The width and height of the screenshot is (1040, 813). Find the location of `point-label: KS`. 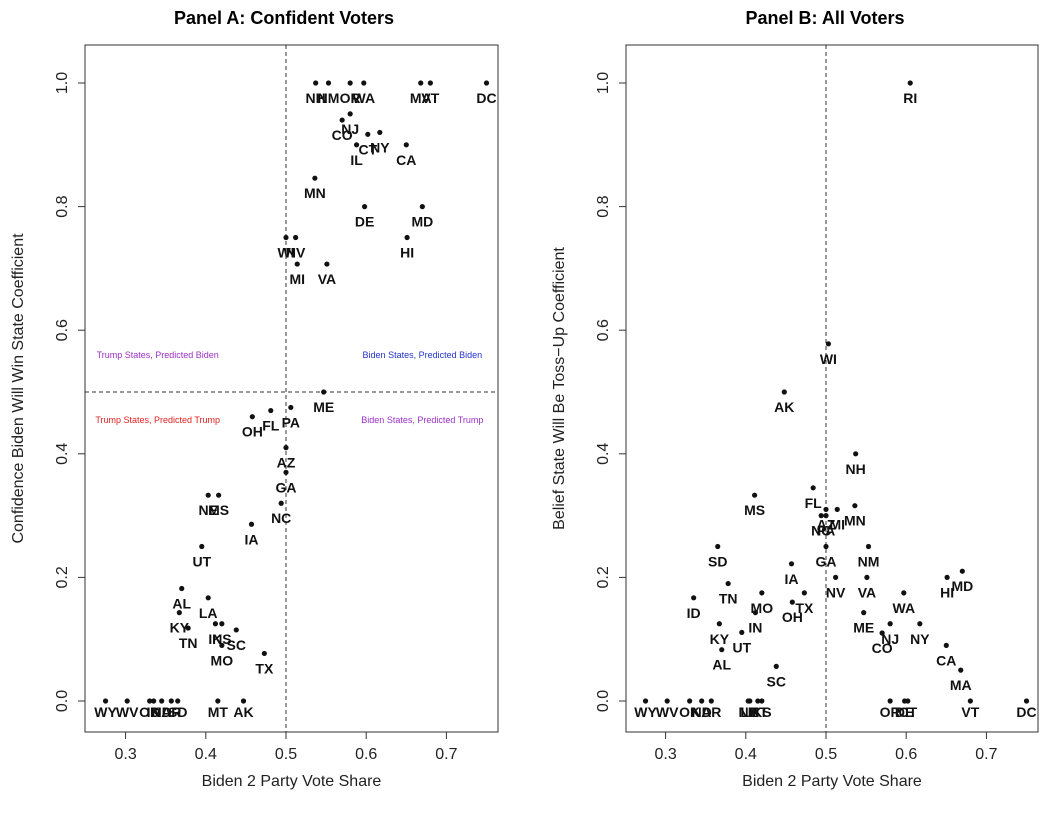

point-label: KS is located at coordinates (221, 639).